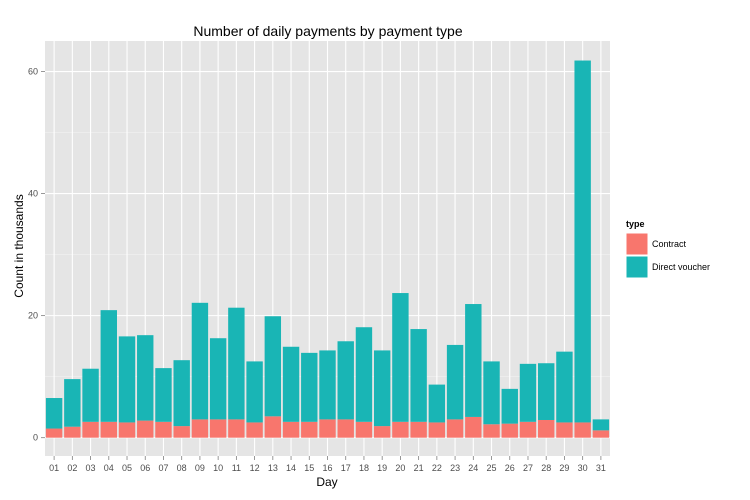  I want to click on x-tick-label: 28, so click(546, 468).